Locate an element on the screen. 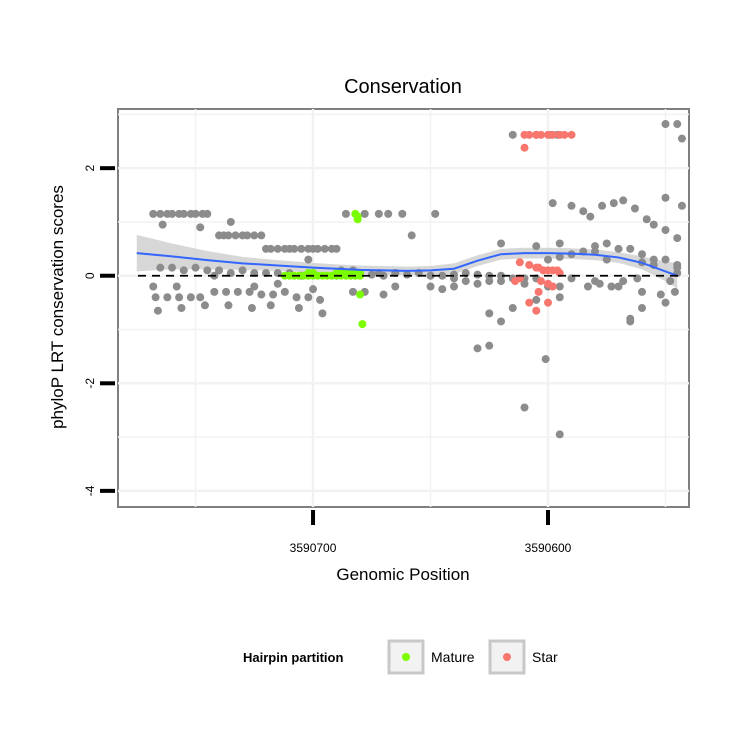  x-tick-label: 3590600 is located at coordinates (548, 548).